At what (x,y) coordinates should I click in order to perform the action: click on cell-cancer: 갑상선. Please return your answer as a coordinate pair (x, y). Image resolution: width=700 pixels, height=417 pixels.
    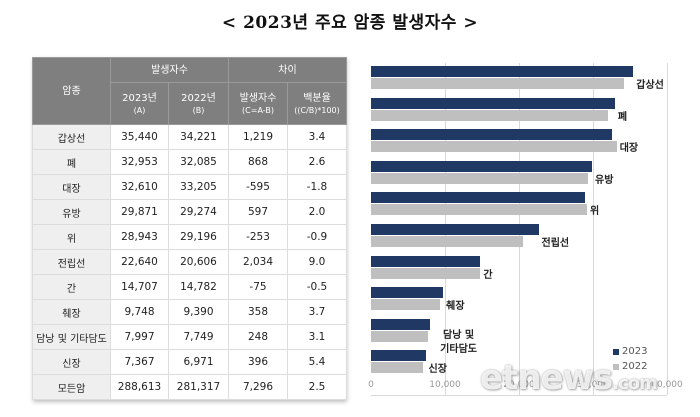
    Looking at the image, I should click on (71, 137).